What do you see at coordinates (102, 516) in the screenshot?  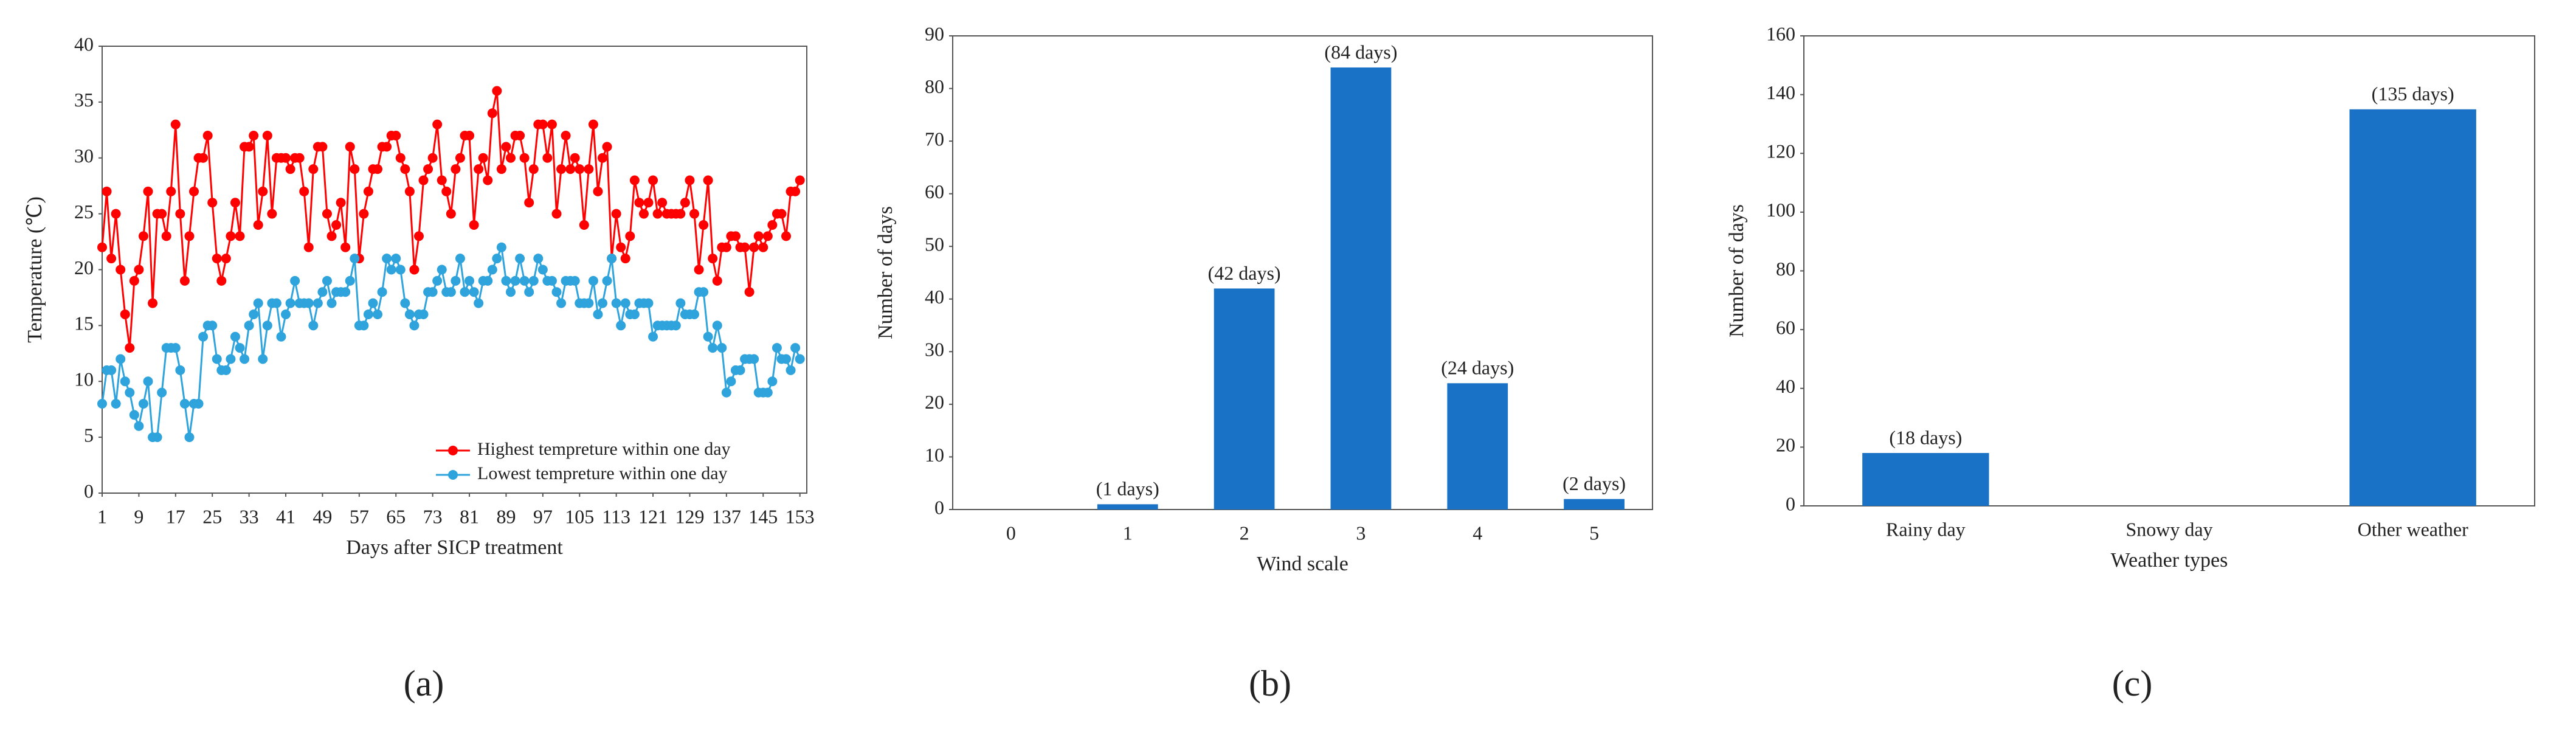 I see `x-tick-label: 1` at bounding box center [102, 516].